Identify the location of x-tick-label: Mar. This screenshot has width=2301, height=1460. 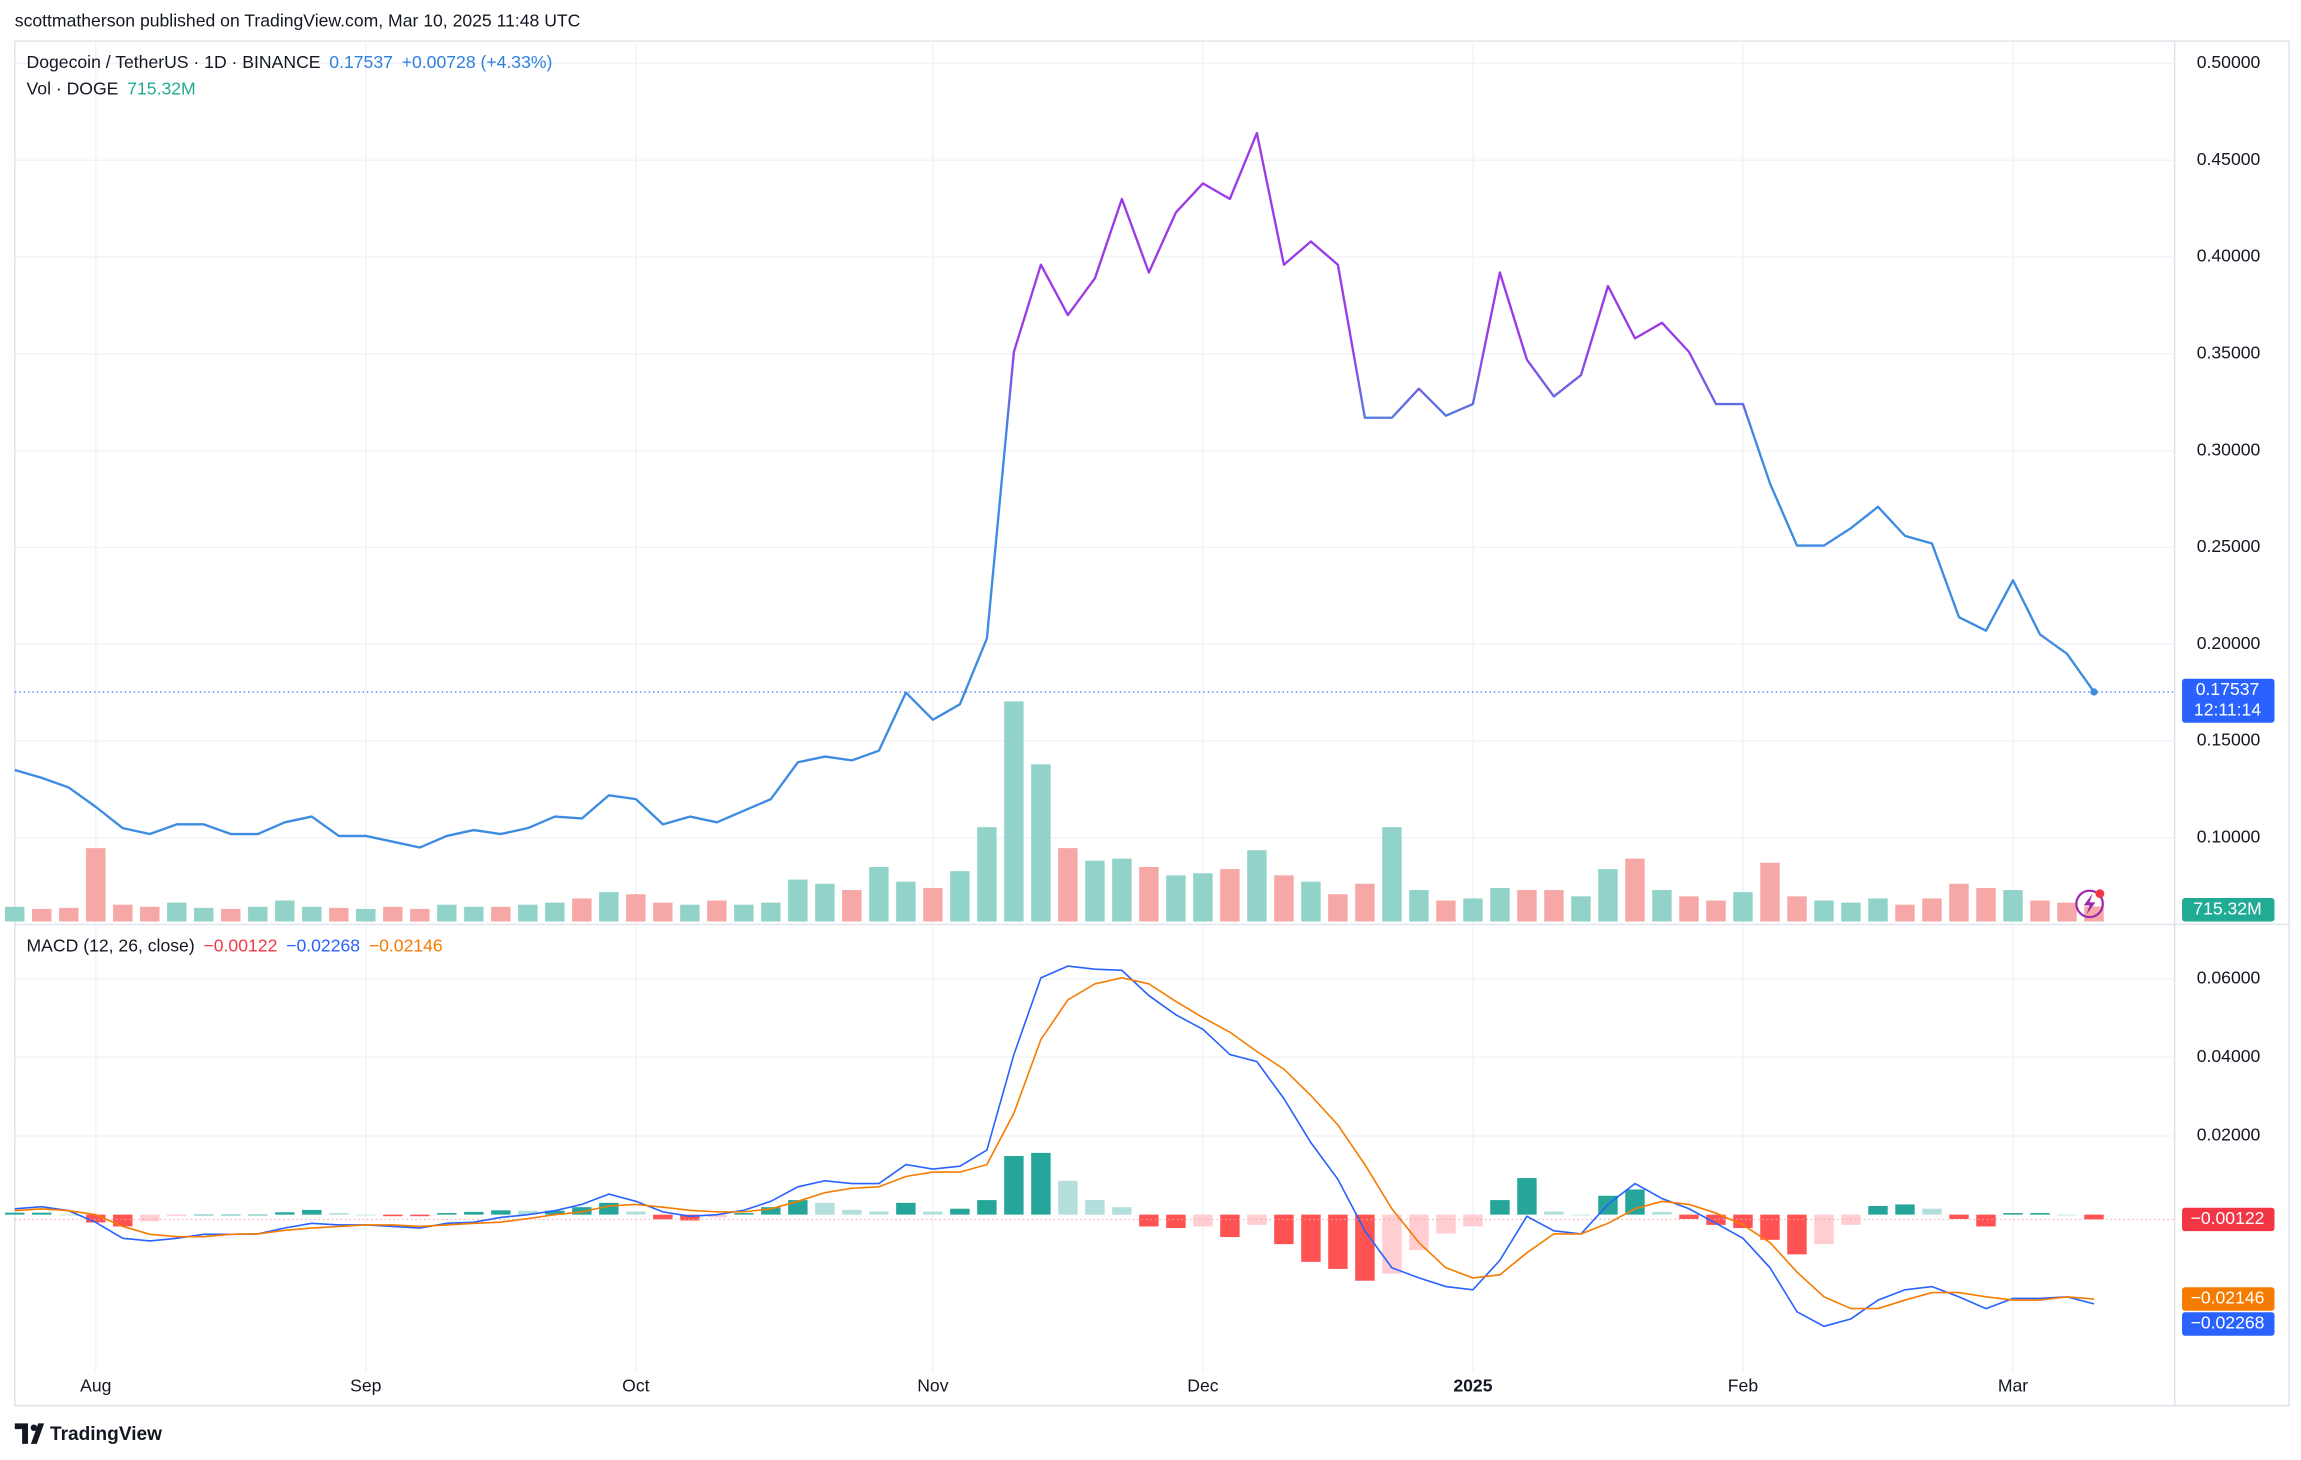
(2013, 1385).